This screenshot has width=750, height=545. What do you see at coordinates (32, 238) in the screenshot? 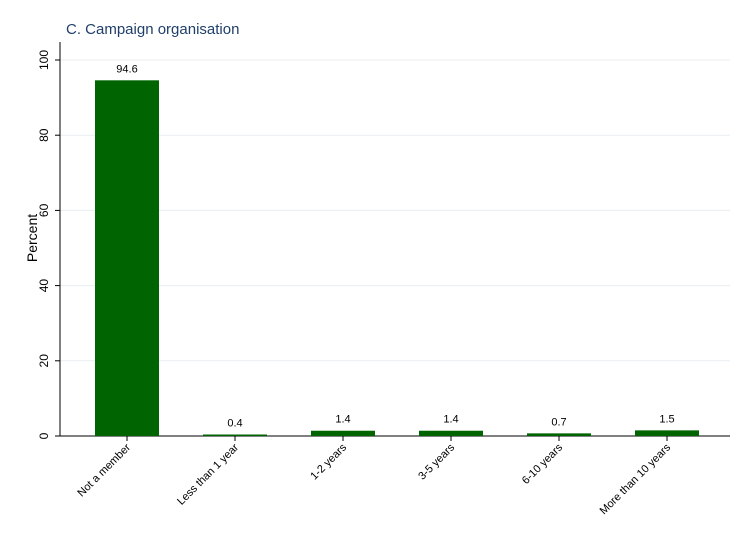
I see `y-axis-title: Percent` at bounding box center [32, 238].